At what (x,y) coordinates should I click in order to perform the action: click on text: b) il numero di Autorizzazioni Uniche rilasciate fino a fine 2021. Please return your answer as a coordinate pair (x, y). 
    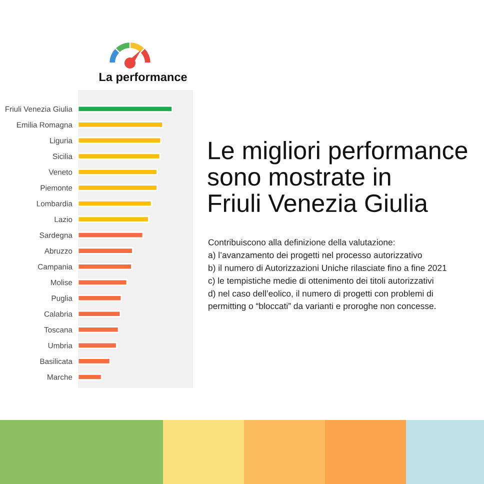
    Looking at the image, I should click on (327, 268).